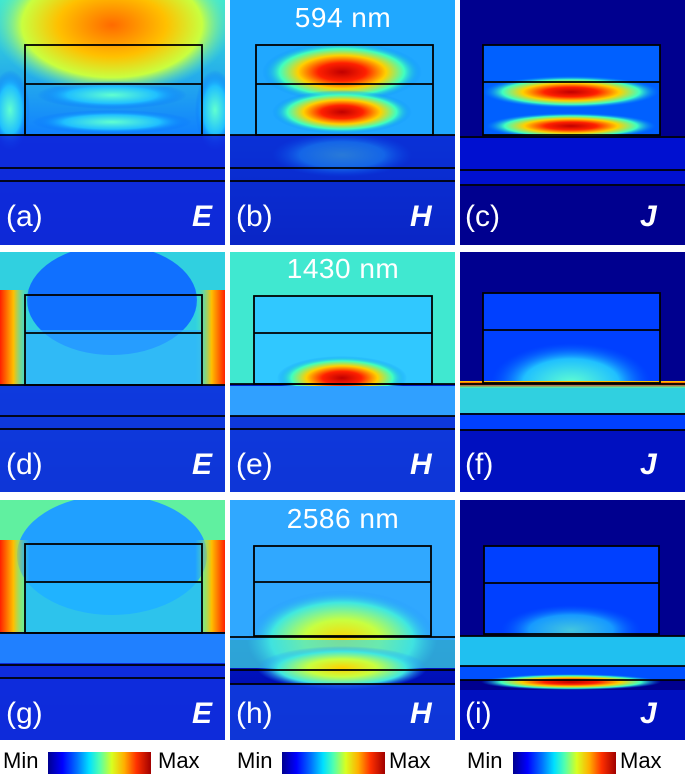  Describe the element at coordinates (112, 122) in the screenshot. I see `panel-a` at that location.